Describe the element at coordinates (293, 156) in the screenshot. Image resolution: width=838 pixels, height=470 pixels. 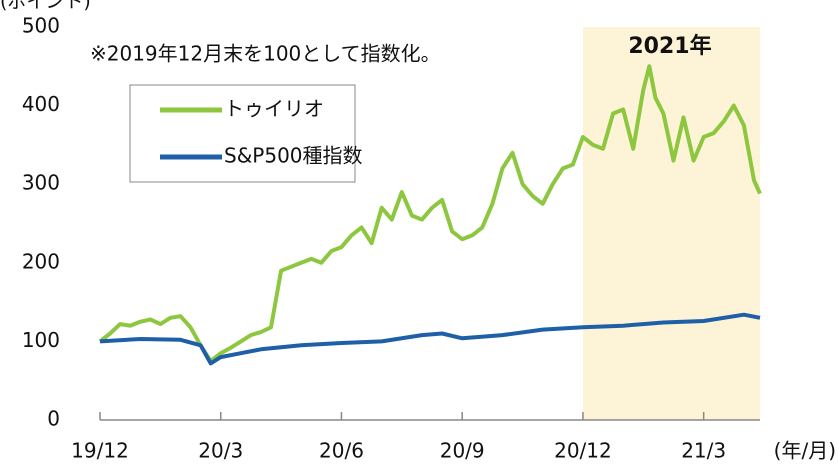
I see `legend-label: S&P500種指数` at that location.